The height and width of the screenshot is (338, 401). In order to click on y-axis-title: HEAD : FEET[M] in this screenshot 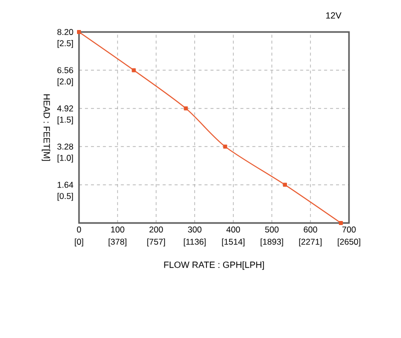, I will do `click(46, 127)`.